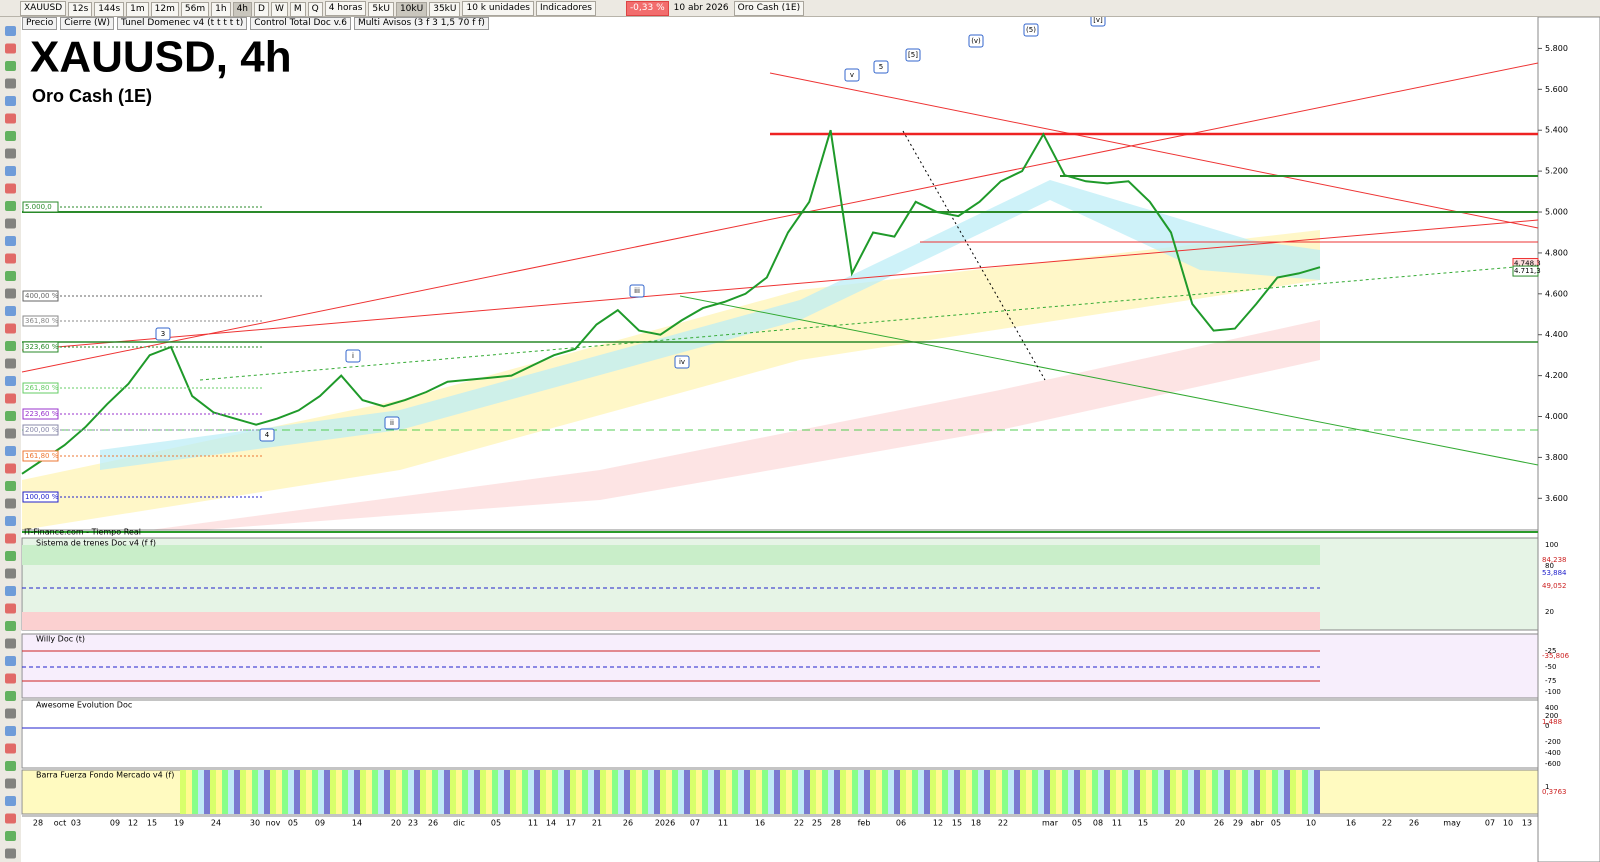 Image resolution: width=1600 pixels, height=862 pixels. Describe the element at coordinates (315, 9) in the screenshot. I see `timeframe-button: Q` at that location.